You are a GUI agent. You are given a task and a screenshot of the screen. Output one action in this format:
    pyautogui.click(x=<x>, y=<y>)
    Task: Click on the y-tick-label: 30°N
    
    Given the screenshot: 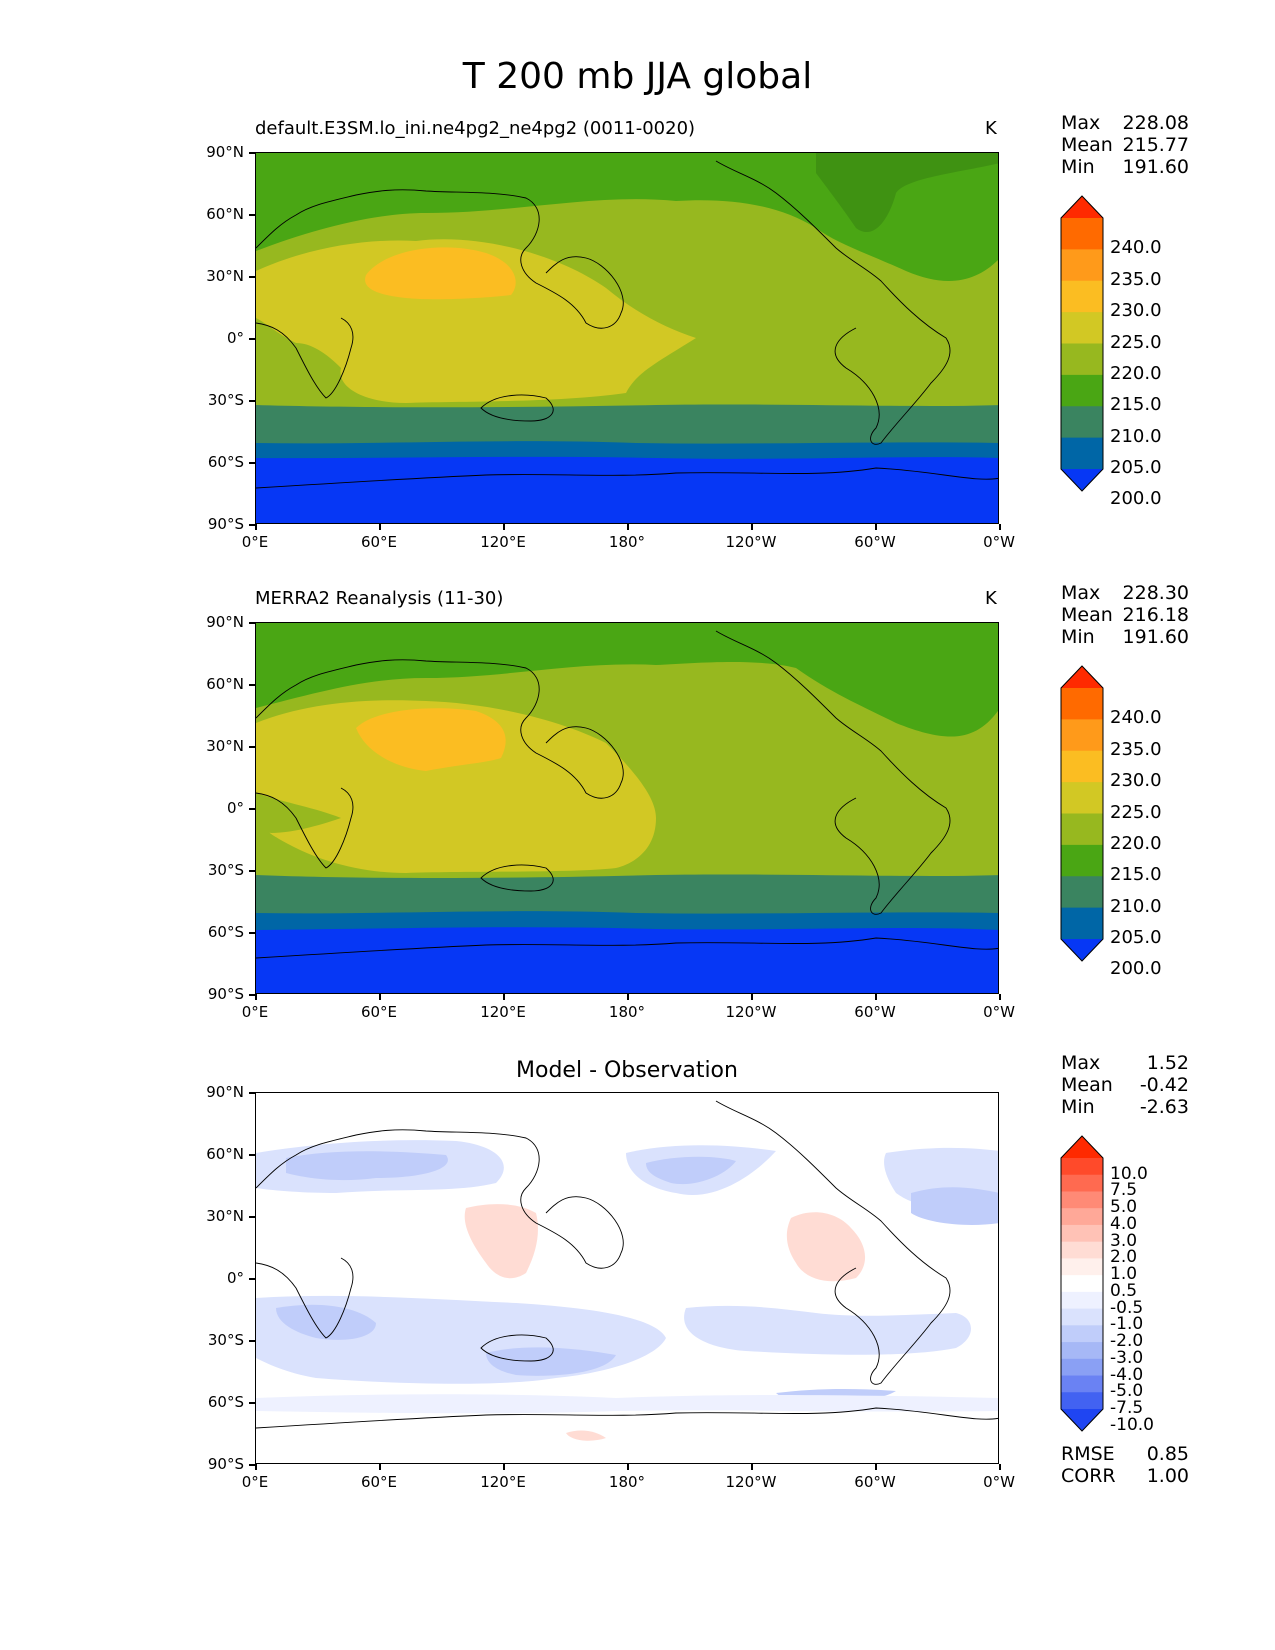 What is the action you would take?
    pyautogui.click(x=225, y=746)
    